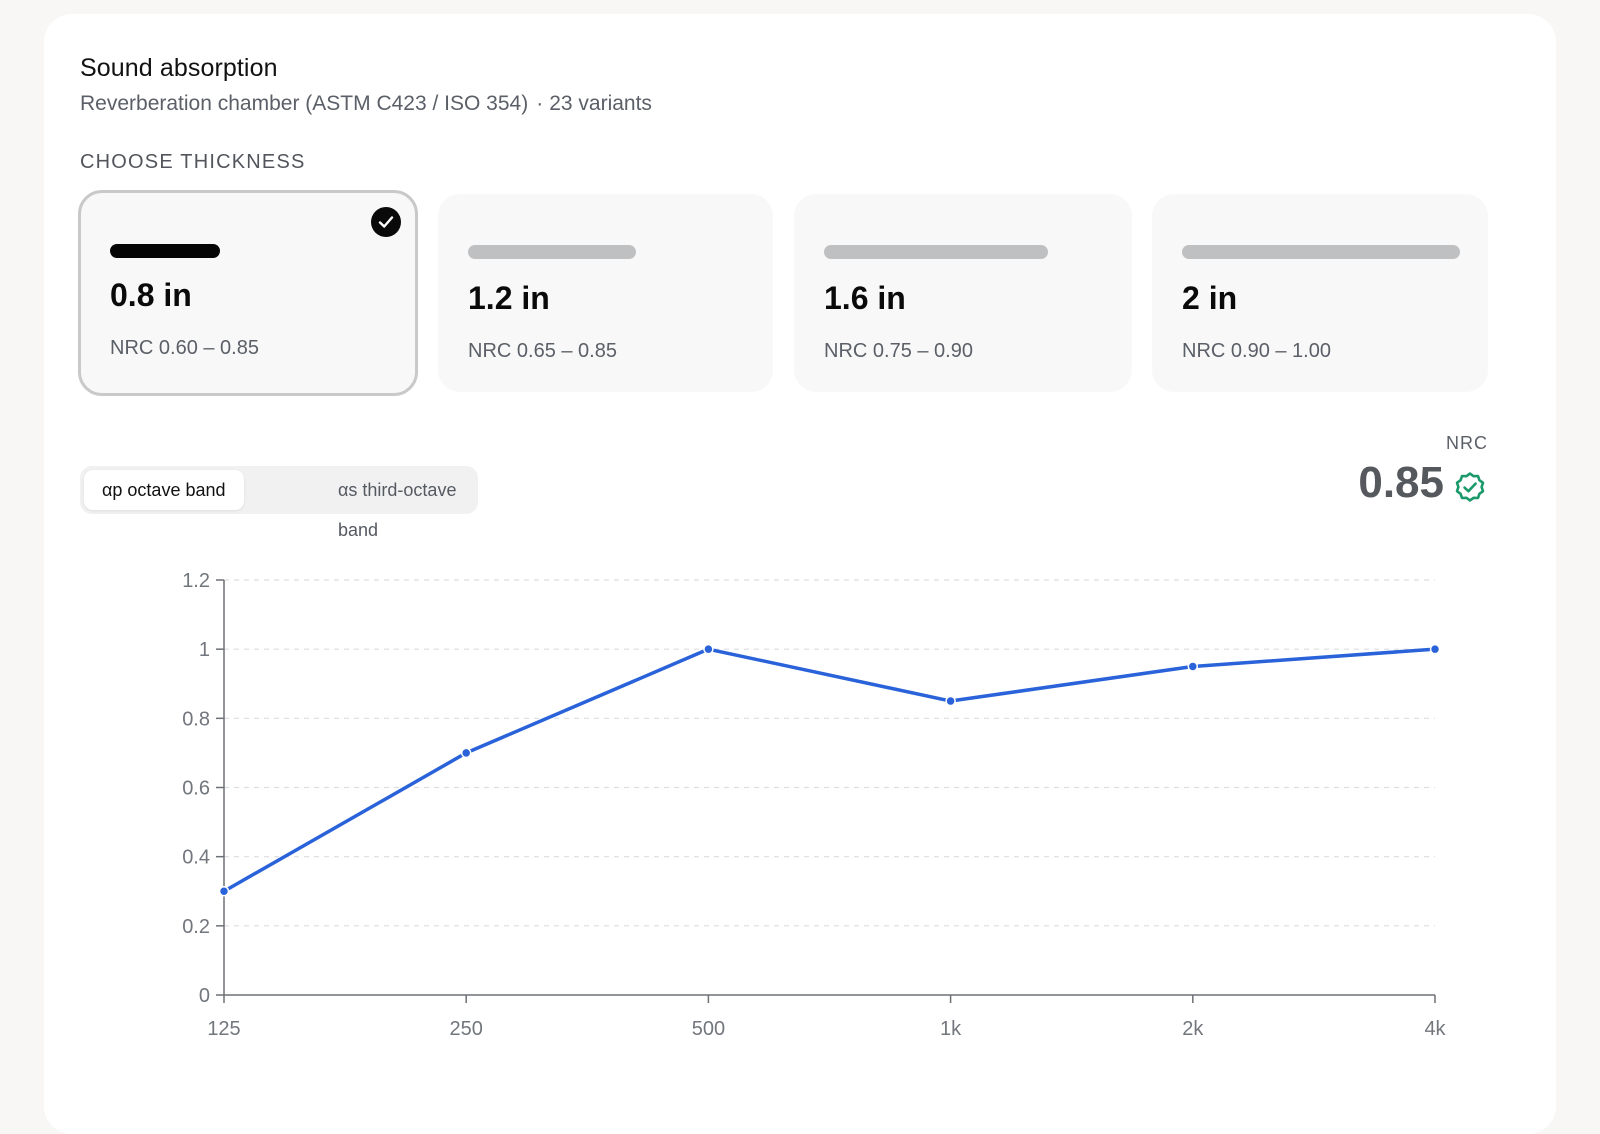 This screenshot has width=1600, height=1134. I want to click on thickness-card-1-6-in: 1.6 in NRC 0.75 – 0.90, so click(963, 293).